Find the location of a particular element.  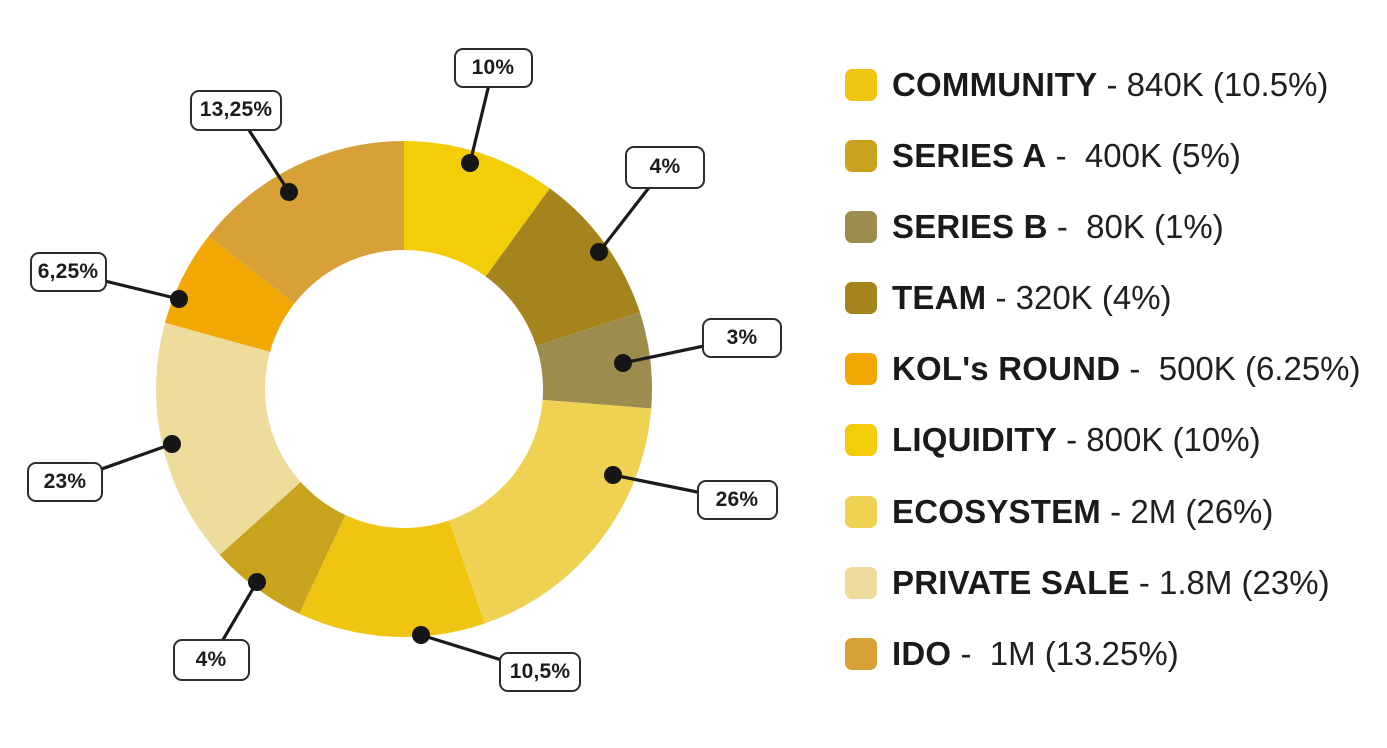

legend-item-label: SERIES A is located at coordinates (969, 156).